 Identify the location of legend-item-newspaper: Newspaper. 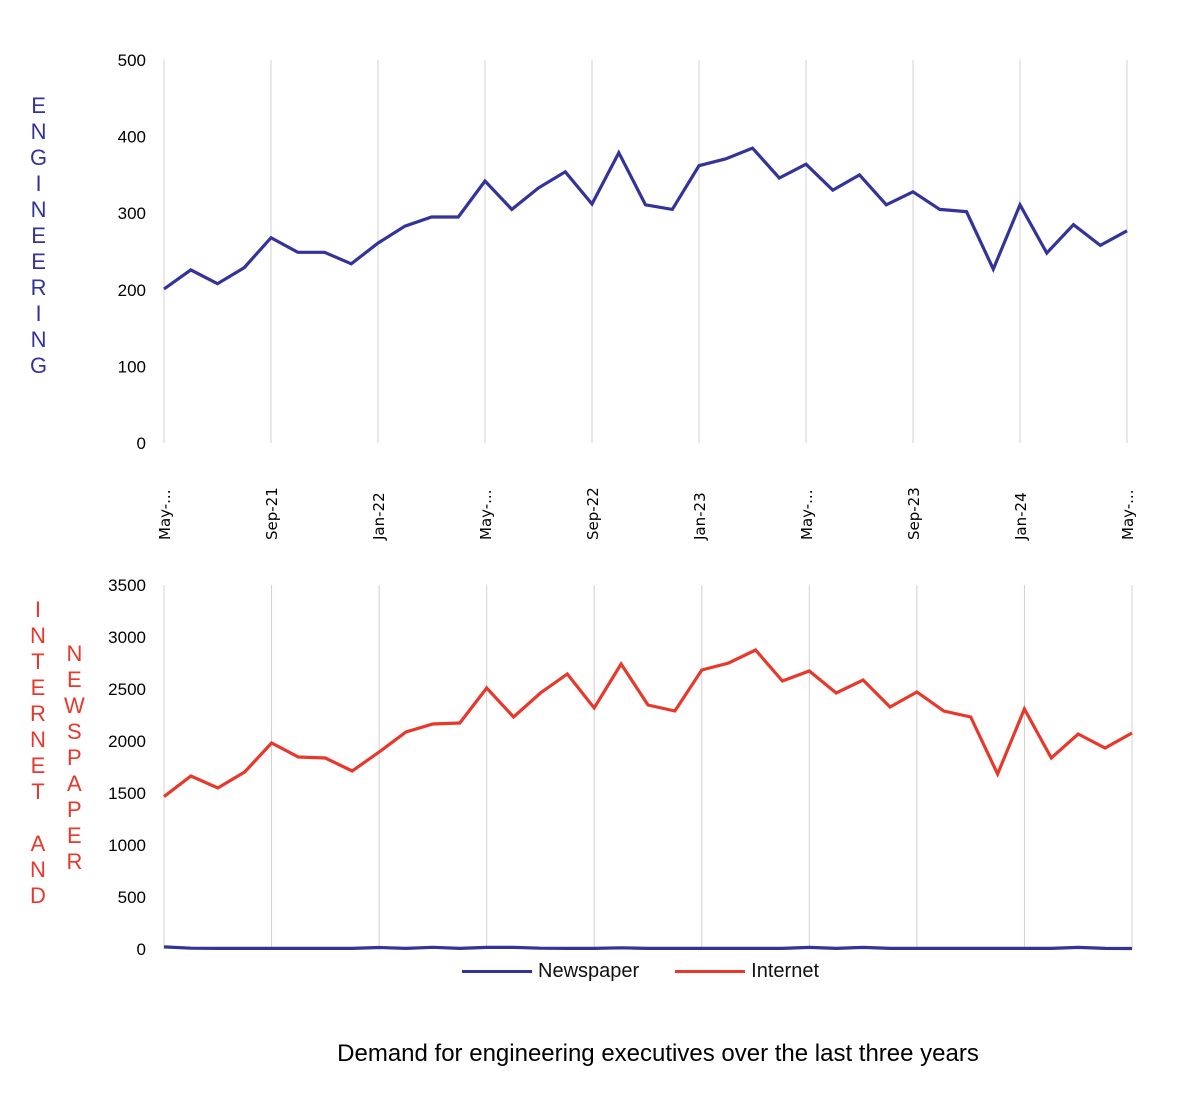
(550, 971).